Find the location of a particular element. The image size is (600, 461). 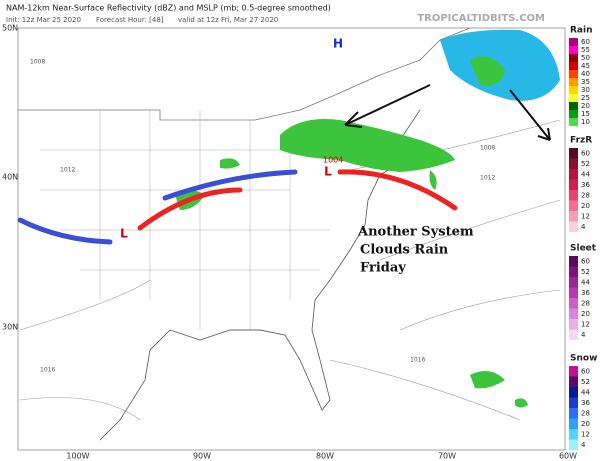

low-marker: L is located at coordinates (328, 172).